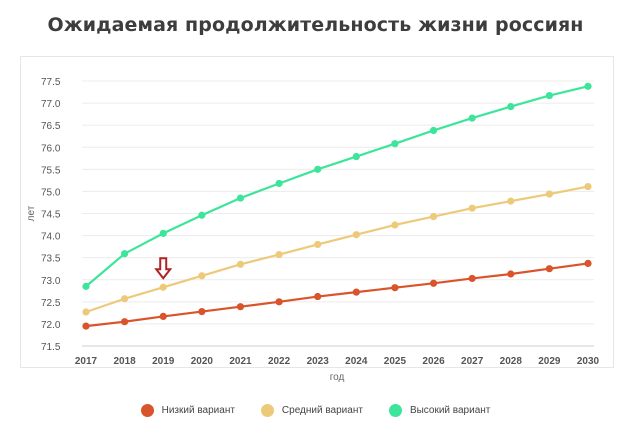 The width and height of the screenshot is (631, 429). I want to click on legend-item: Высокий вариант, so click(439, 410).